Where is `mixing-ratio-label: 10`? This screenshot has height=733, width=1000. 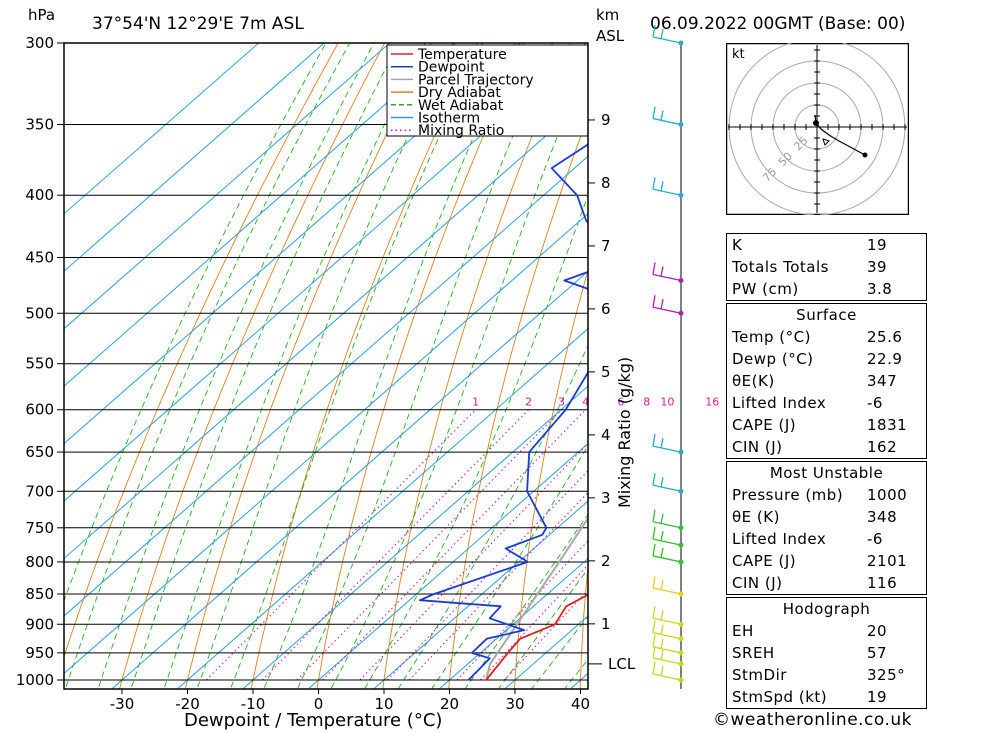
mixing-ratio-label: 10 is located at coordinates (667, 402).